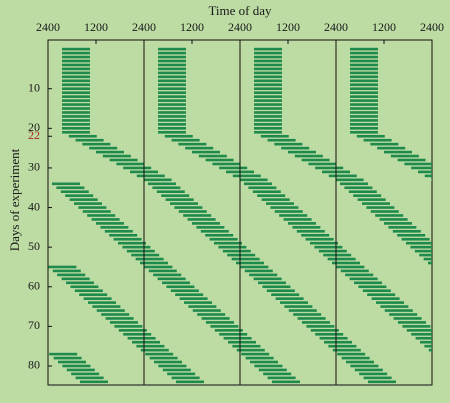  What do you see at coordinates (240, 10) in the screenshot?
I see `chart-title: Time of day` at bounding box center [240, 10].